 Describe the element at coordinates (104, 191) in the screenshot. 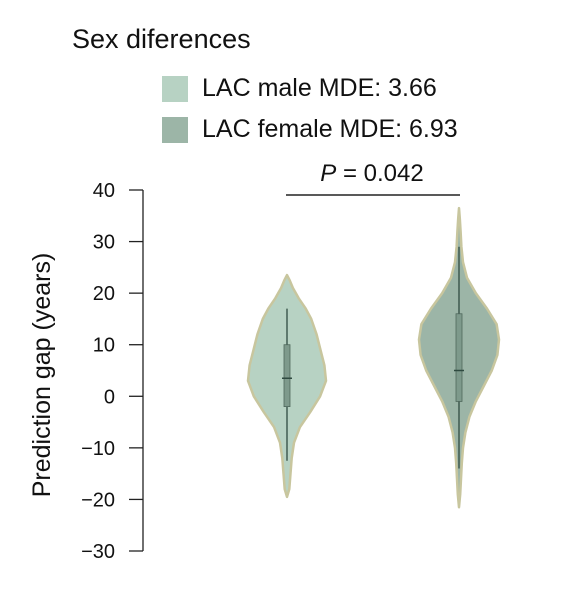

I see `y-tick-label: 40` at that location.